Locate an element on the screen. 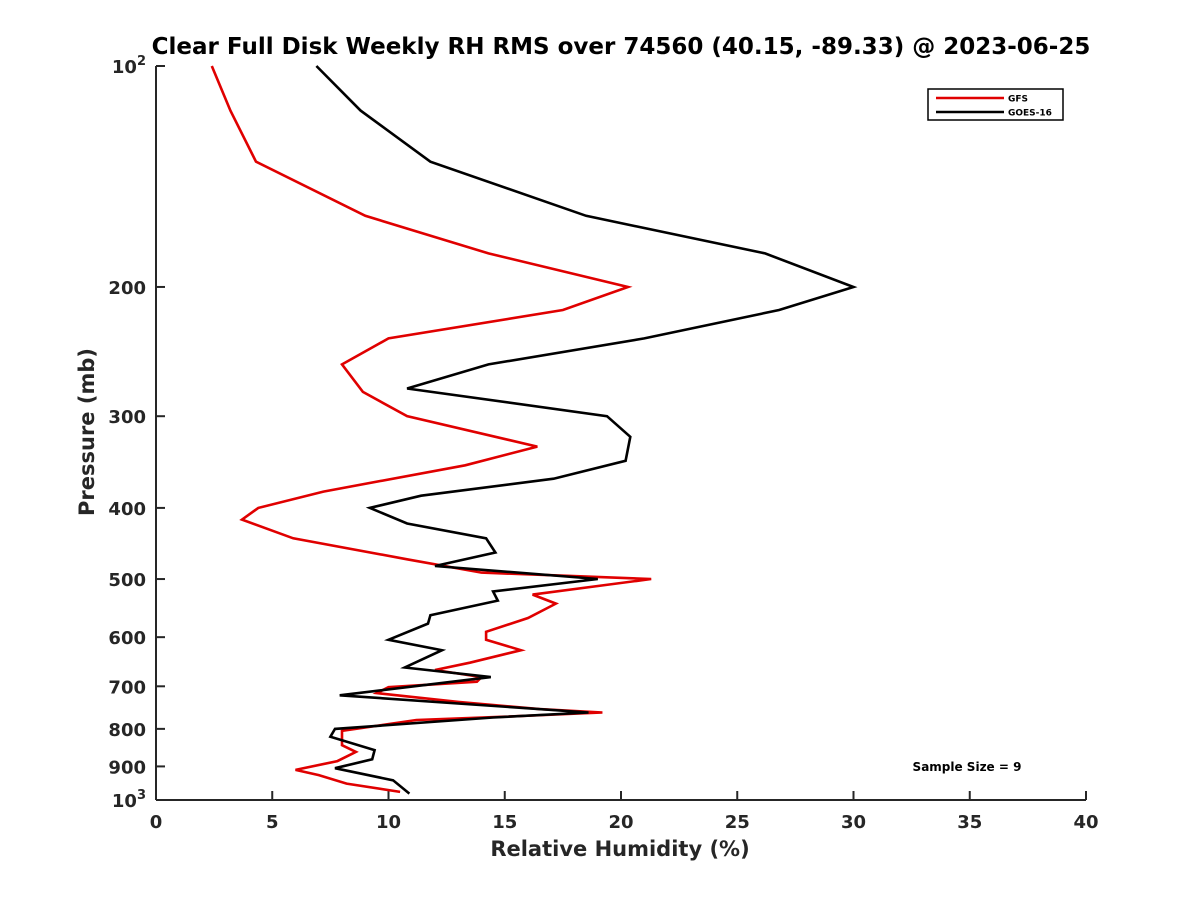  y-tick-label: 700 is located at coordinates (127, 687).